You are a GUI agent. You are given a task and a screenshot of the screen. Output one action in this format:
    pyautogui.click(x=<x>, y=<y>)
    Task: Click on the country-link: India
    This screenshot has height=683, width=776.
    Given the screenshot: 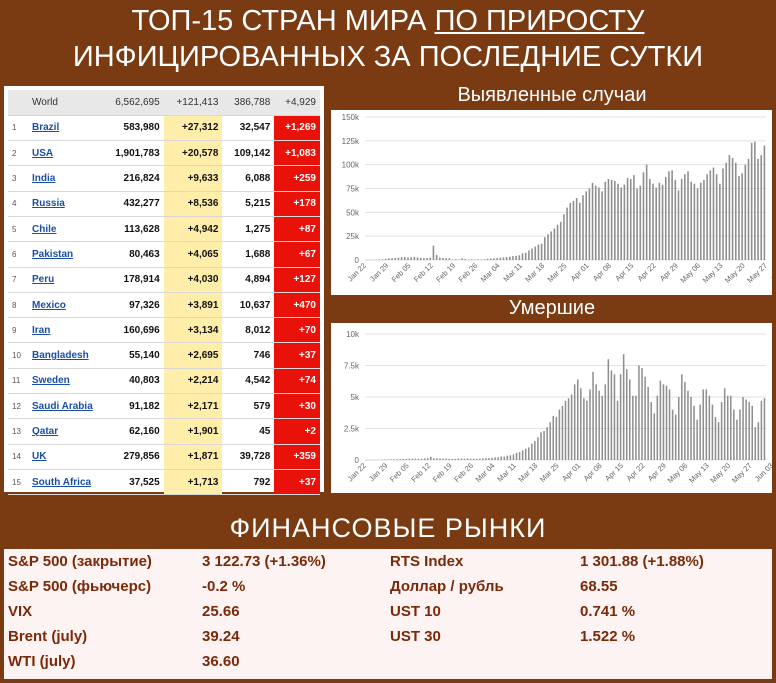 What is the action you would take?
    pyautogui.click(x=44, y=179)
    